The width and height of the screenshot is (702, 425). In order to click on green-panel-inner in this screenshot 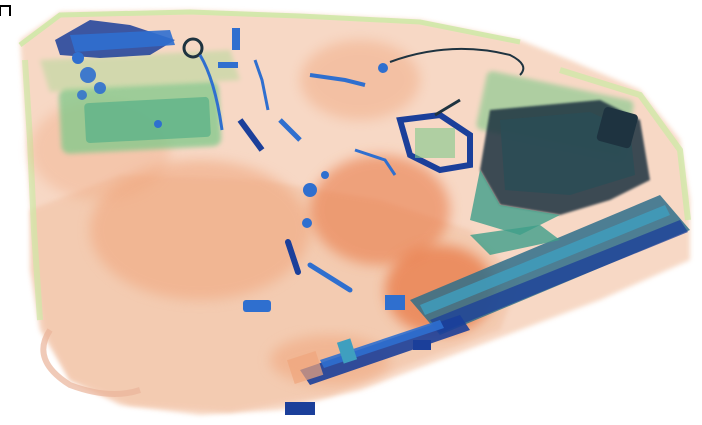, I will do `click(147, 120)`.